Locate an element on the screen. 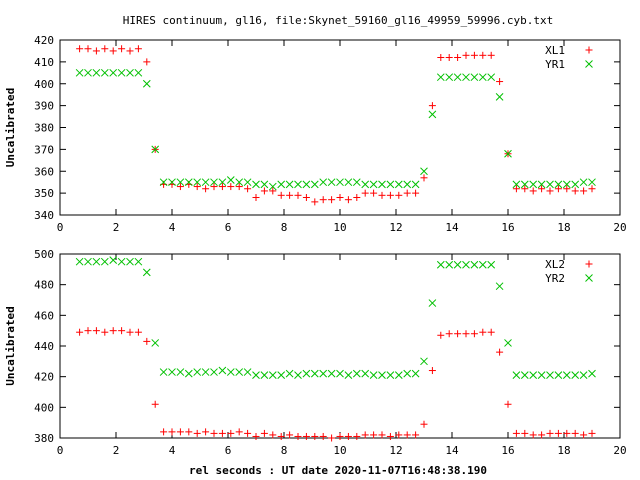 Image resolution: width=640 pixels, height=480 pixels. y-tick-label: 440 is located at coordinates (44, 346).